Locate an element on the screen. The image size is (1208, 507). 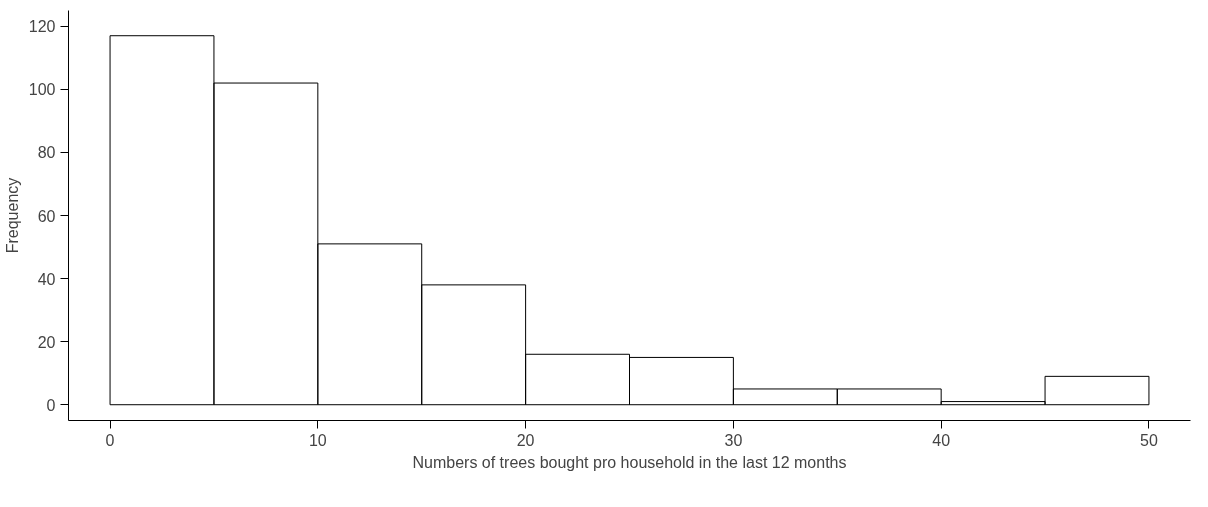
y-tick-label: 120 is located at coordinates (42, 27).